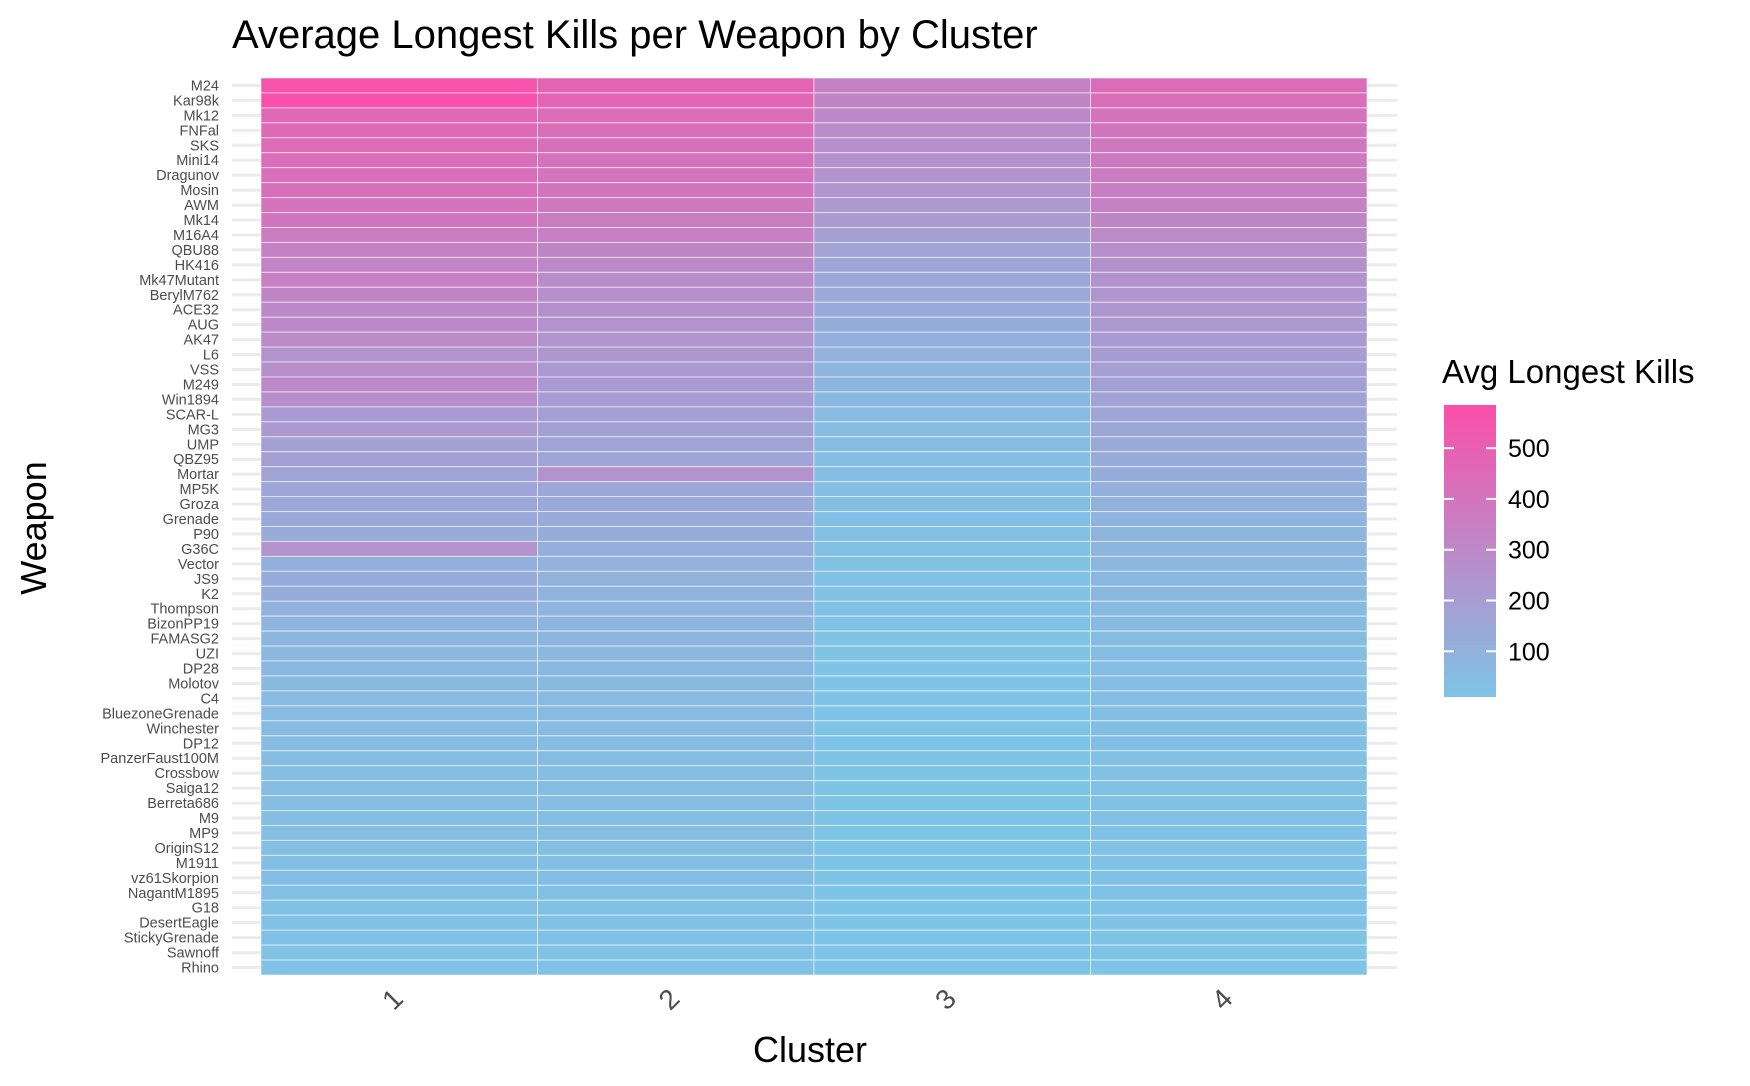  I want to click on y-tick-label: K2, so click(210, 595).